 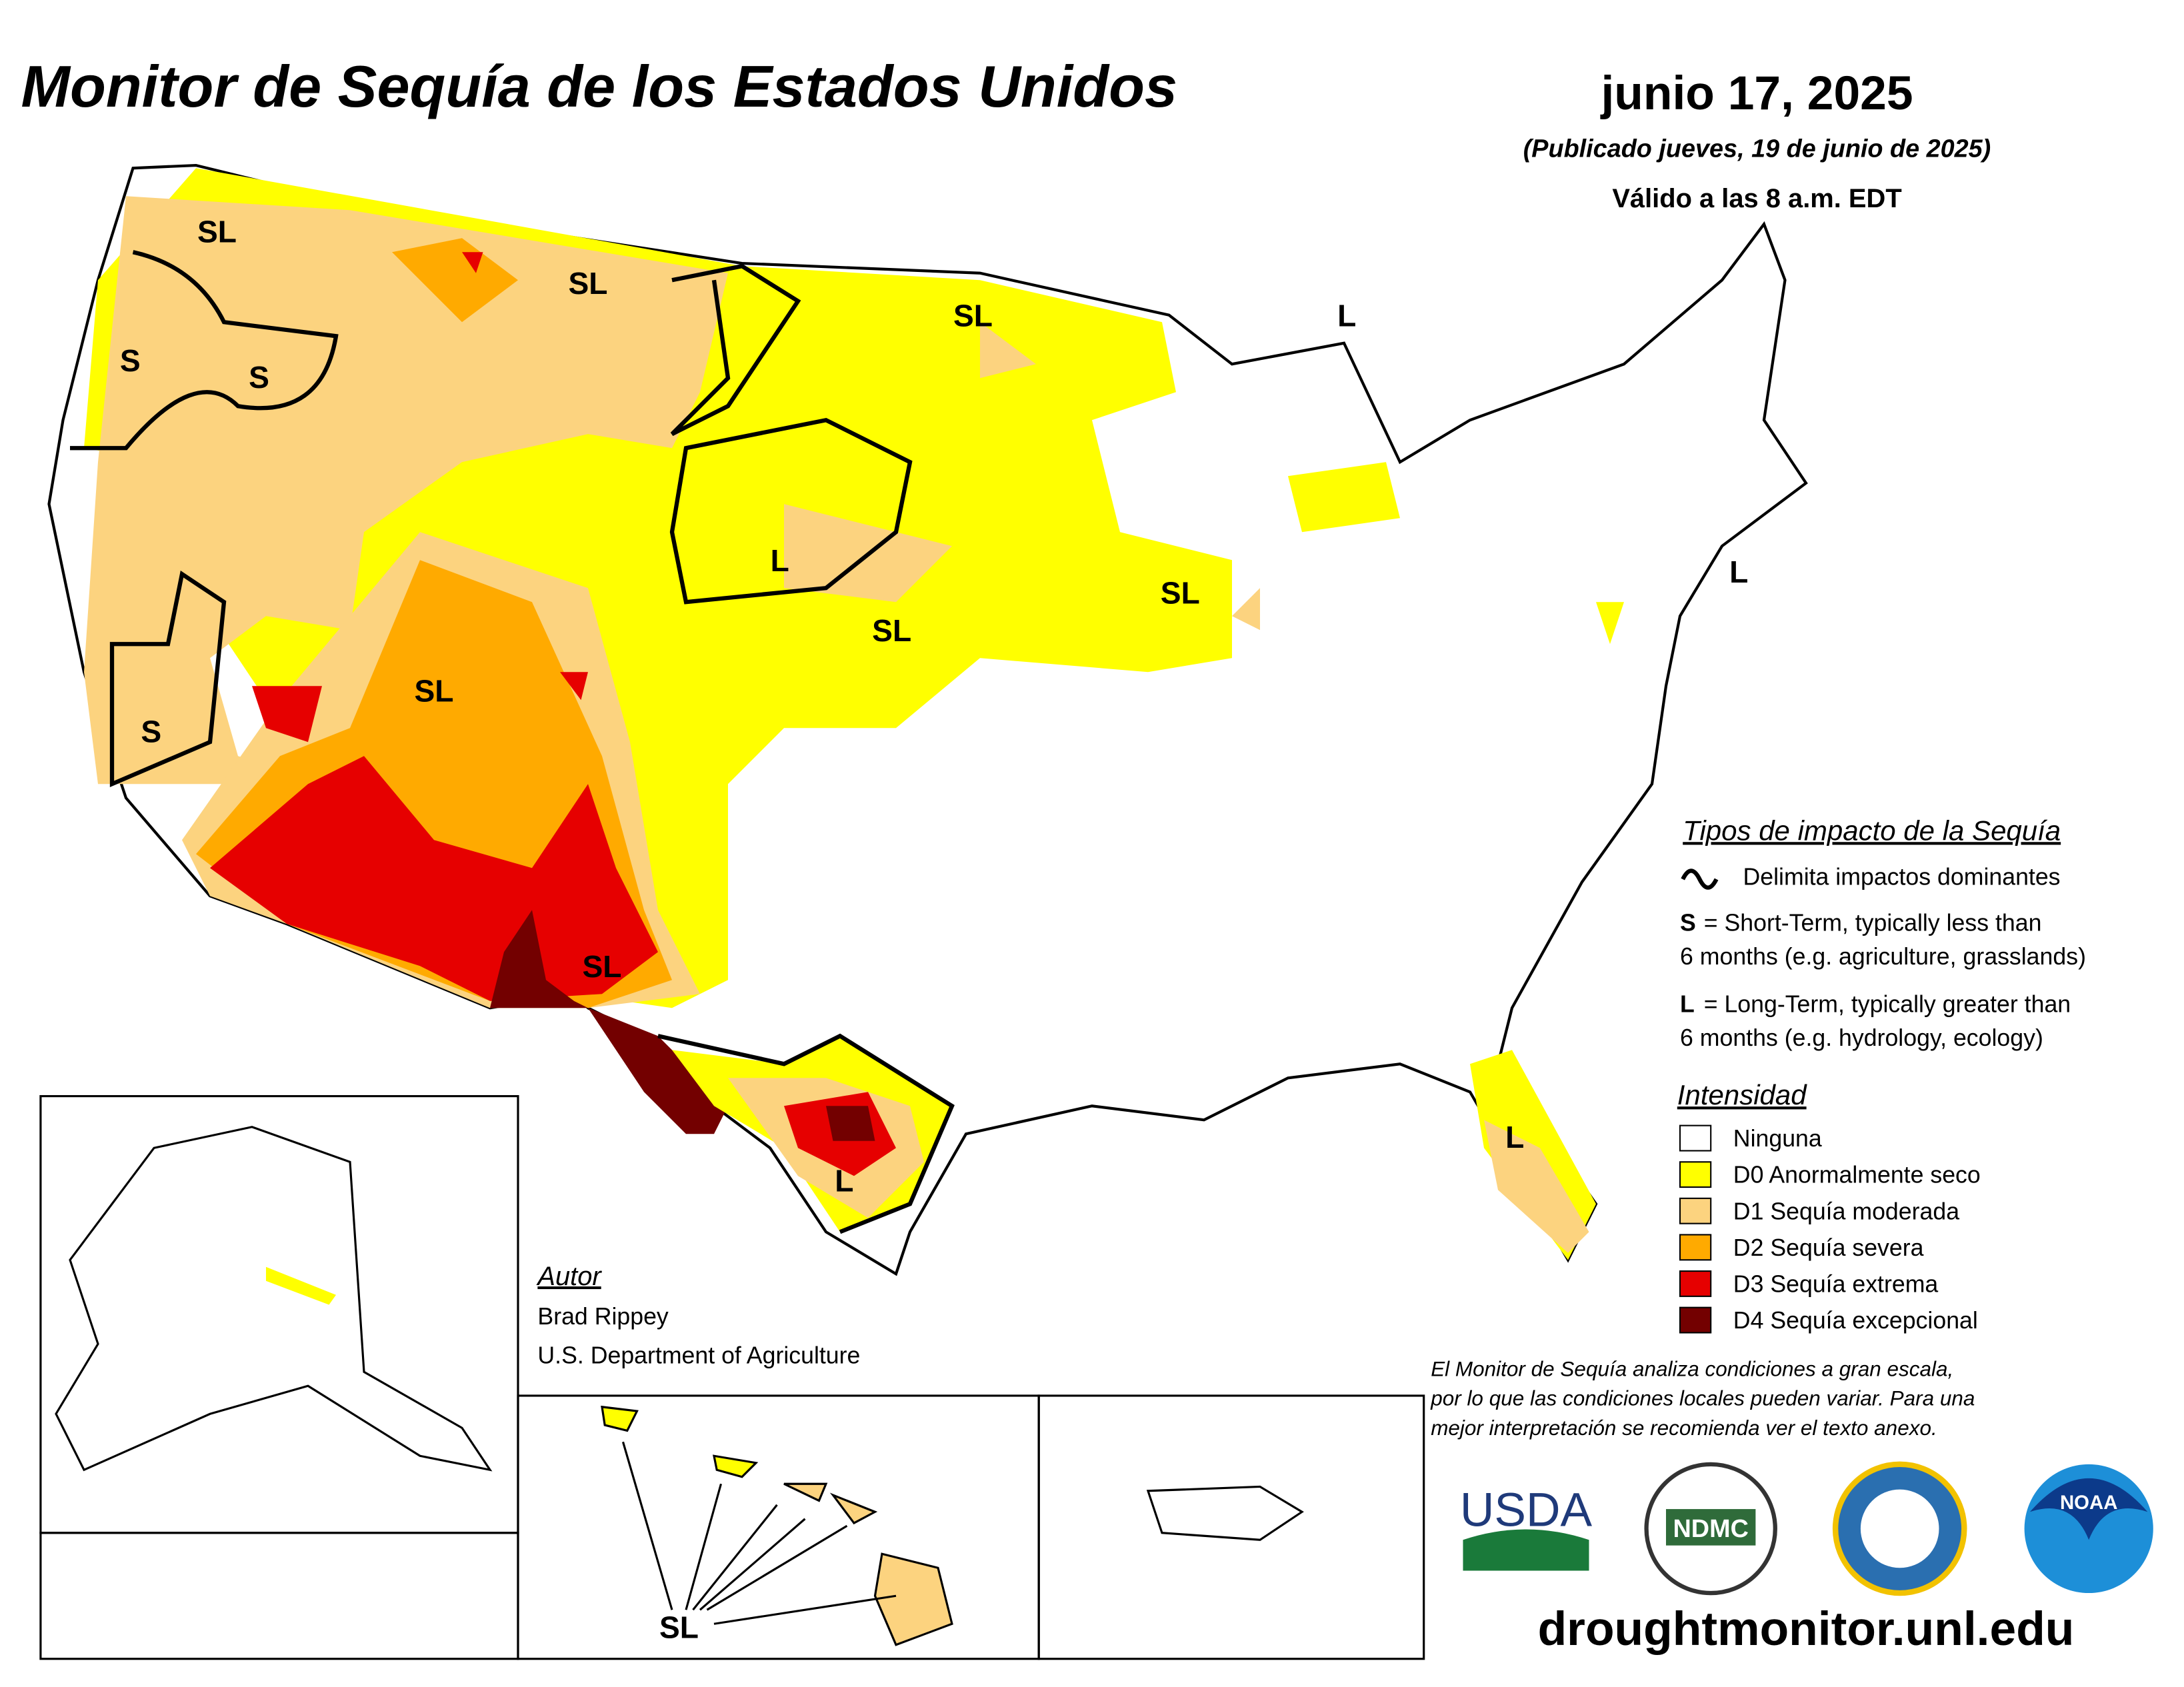 What do you see at coordinates (1873, 923) in the screenshot?
I see `short-line: = Short-Term, typically less than` at bounding box center [1873, 923].